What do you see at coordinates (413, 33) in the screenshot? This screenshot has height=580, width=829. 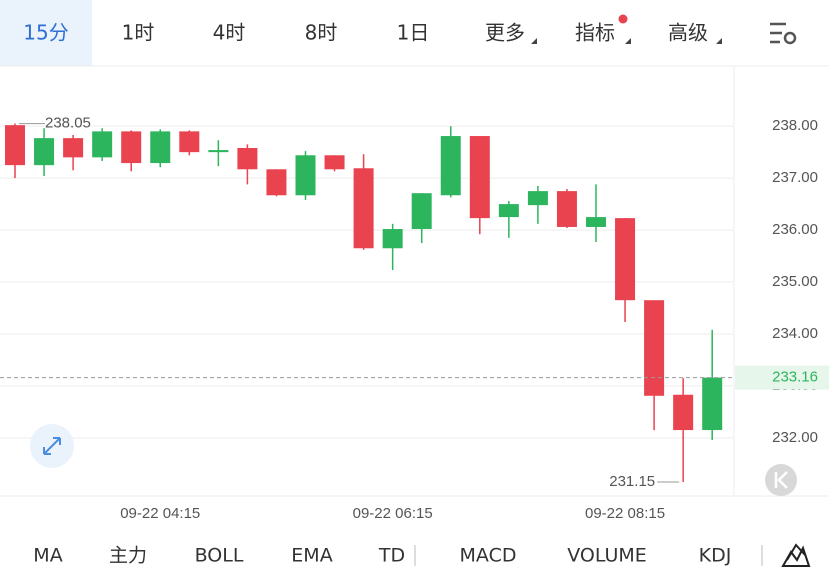 I see `tab: 1日` at bounding box center [413, 33].